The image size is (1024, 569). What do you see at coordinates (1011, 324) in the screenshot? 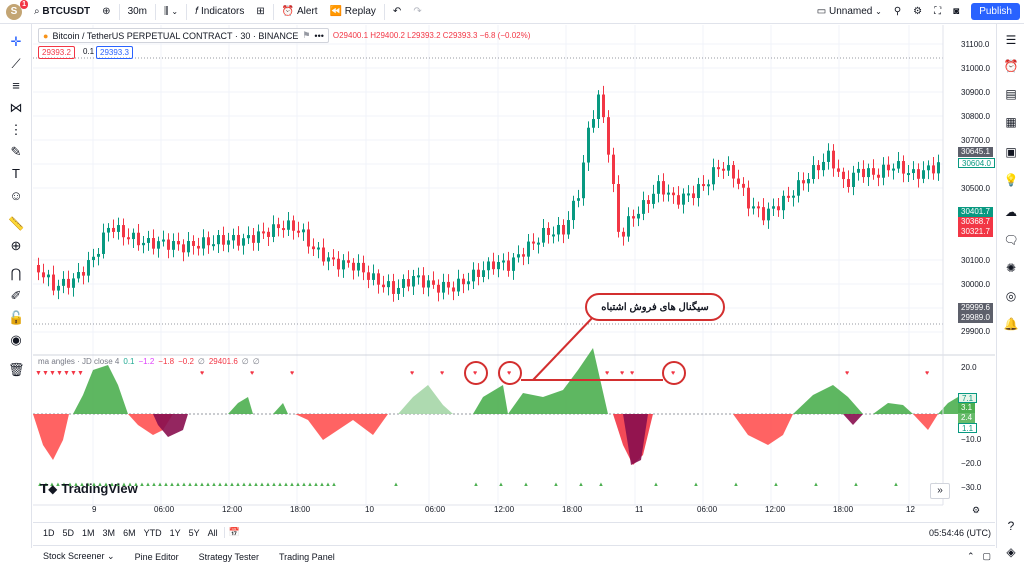
I see `notifications-icon: 🔔` at bounding box center [1011, 324].